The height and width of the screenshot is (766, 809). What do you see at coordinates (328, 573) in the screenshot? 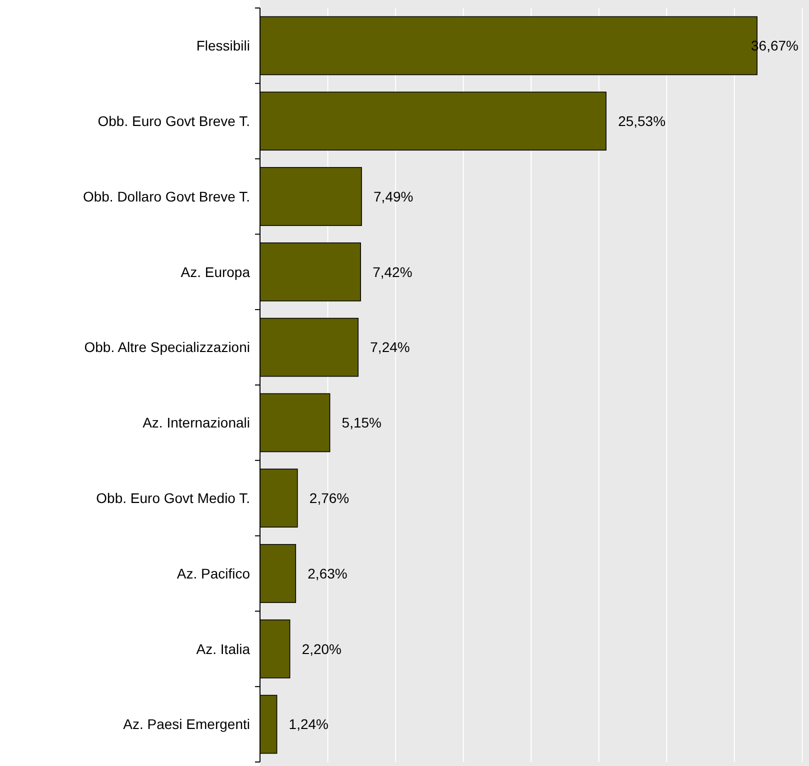
I see `data-label: 2,63%` at bounding box center [328, 573].